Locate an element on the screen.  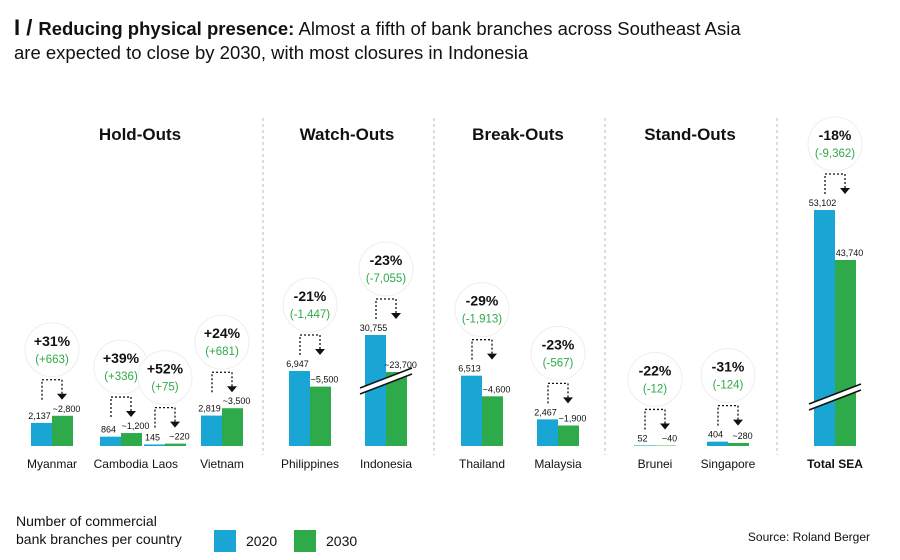
change-pct-malaysia: -23% is located at coordinates (558, 344).